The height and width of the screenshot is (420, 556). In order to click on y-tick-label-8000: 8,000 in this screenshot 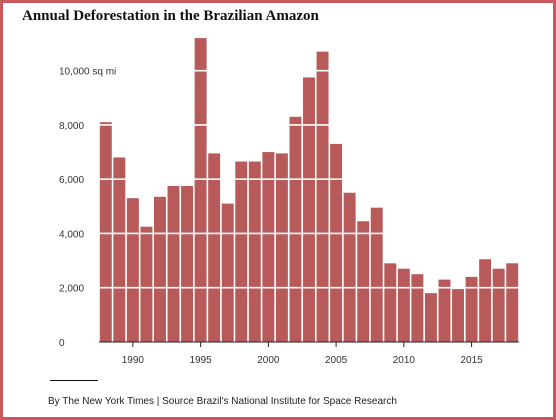, I will do `click(71, 126)`.